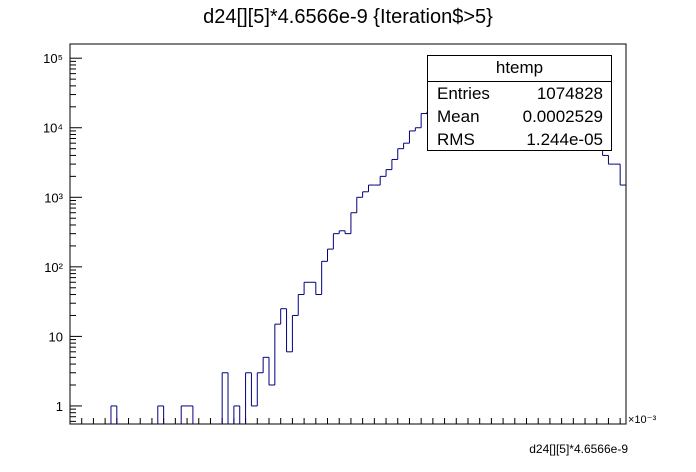 Image resolution: width=696 pixels, height=472 pixels. I want to click on y-tick-label: 10⁴, so click(53, 128).